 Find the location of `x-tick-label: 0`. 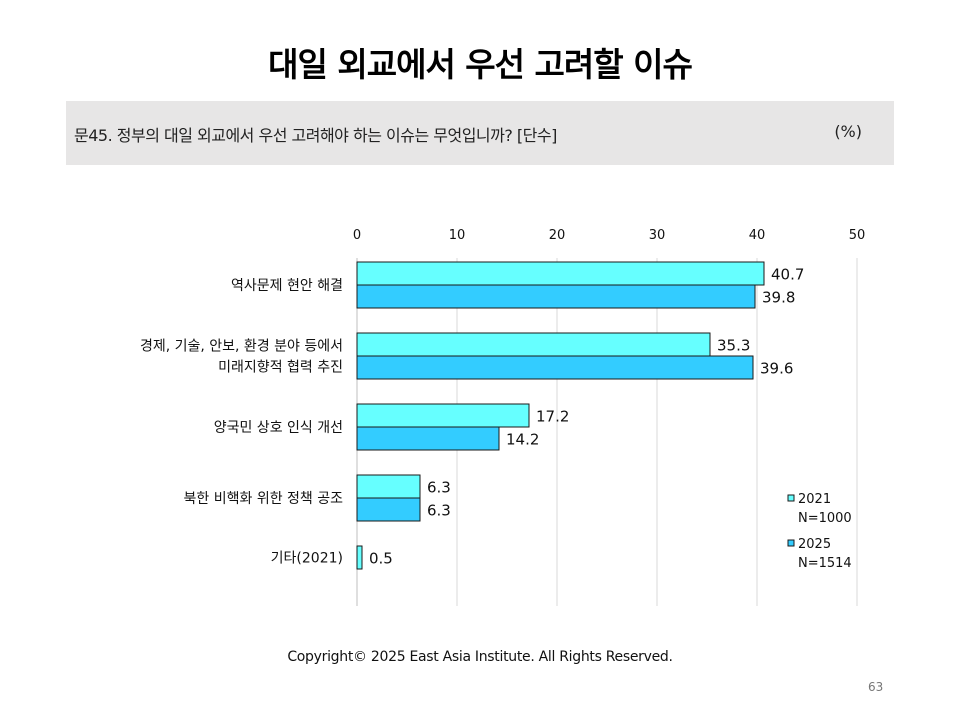

x-tick-label: 0 is located at coordinates (357, 235).